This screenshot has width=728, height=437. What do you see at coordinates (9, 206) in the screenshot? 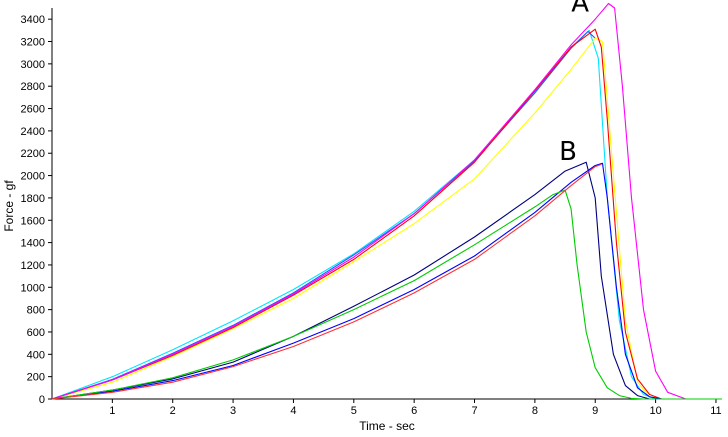
I see `y-axis-title: Force - gf` at bounding box center [9, 206].